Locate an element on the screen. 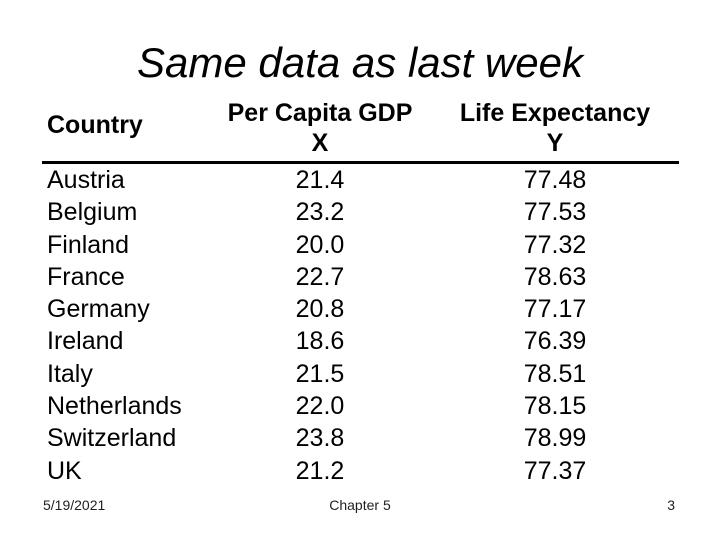  country-cell: Italy is located at coordinates (70, 373).